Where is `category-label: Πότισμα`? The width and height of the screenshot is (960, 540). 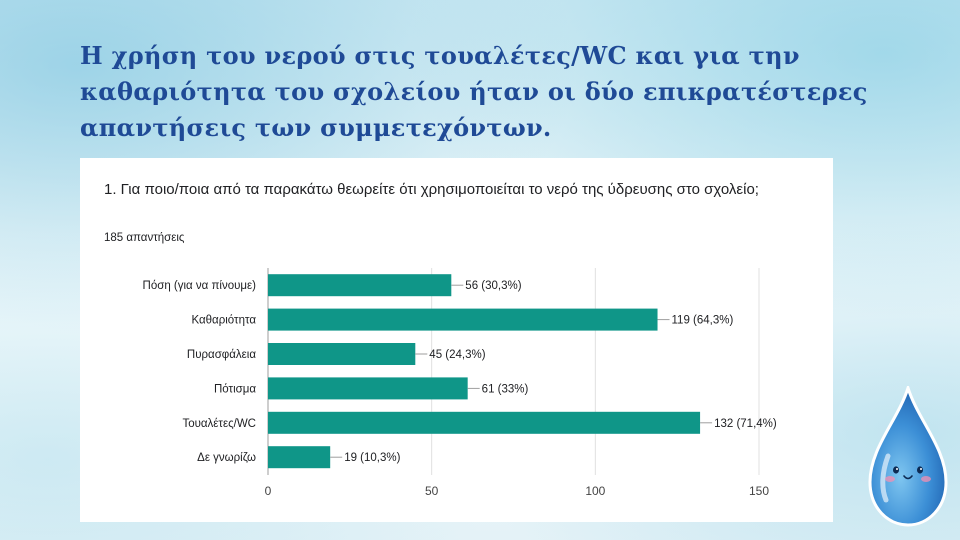
category-label: Πότισμα is located at coordinates (235, 389).